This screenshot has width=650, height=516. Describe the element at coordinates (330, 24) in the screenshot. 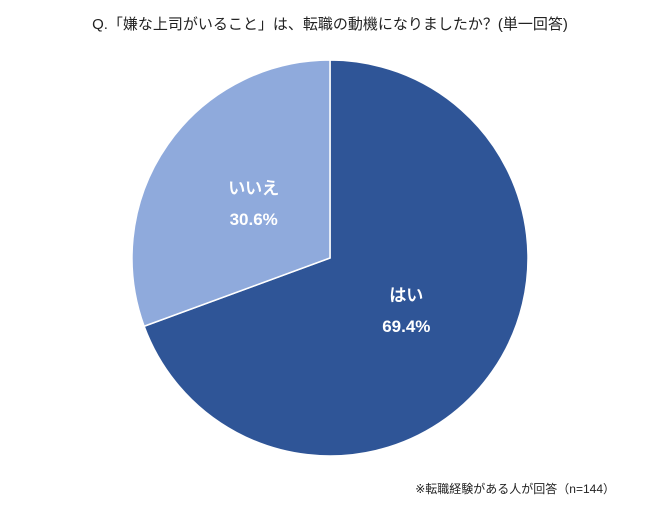

I see `chart-title: Q.「嫌な上司がいること」は、転職の動機になりましたか？(単一回答)` at that location.